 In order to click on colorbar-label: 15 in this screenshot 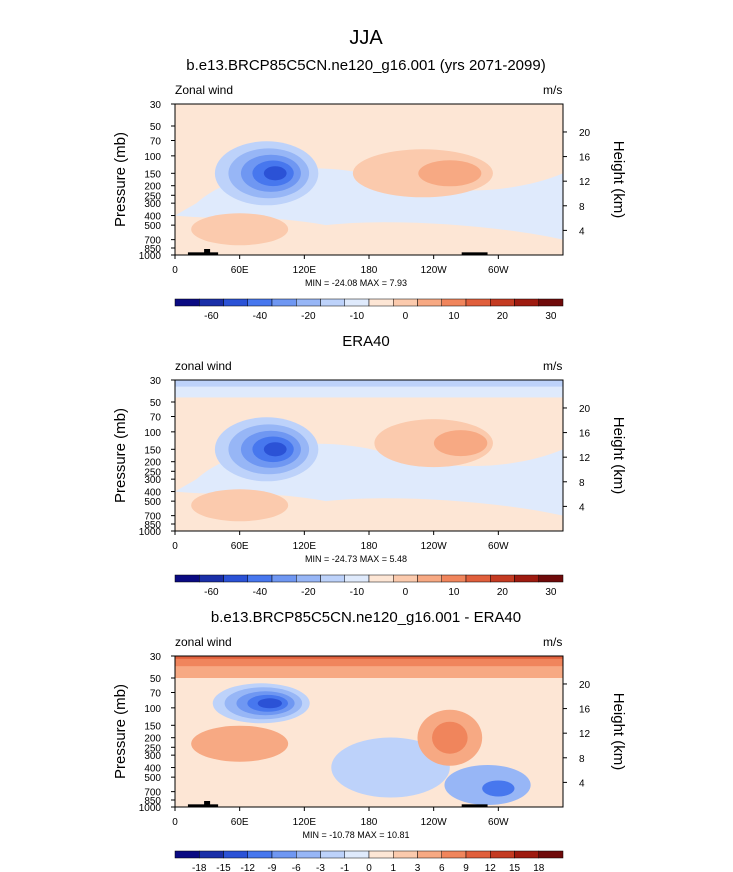, I will do `click(515, 867)`.